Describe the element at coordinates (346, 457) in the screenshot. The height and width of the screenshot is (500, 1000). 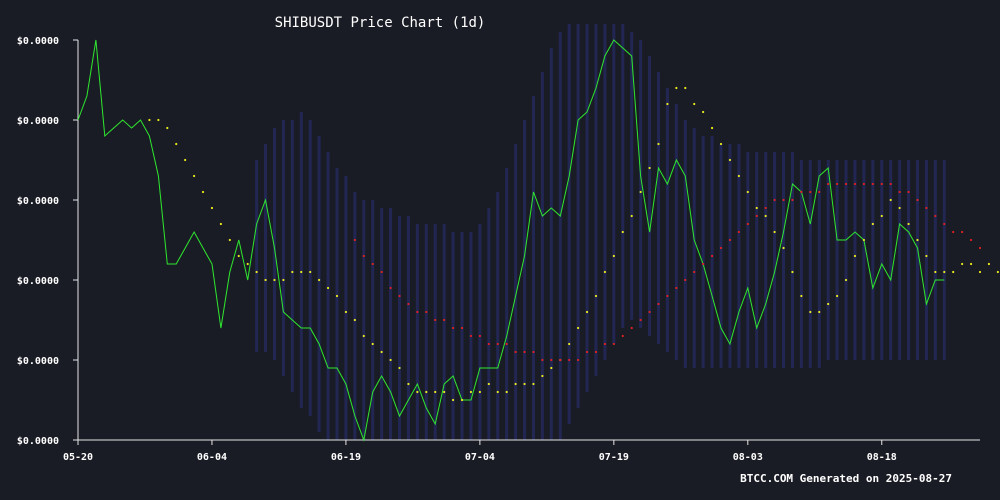
I see `x-tick-label: 06-19` at that location.